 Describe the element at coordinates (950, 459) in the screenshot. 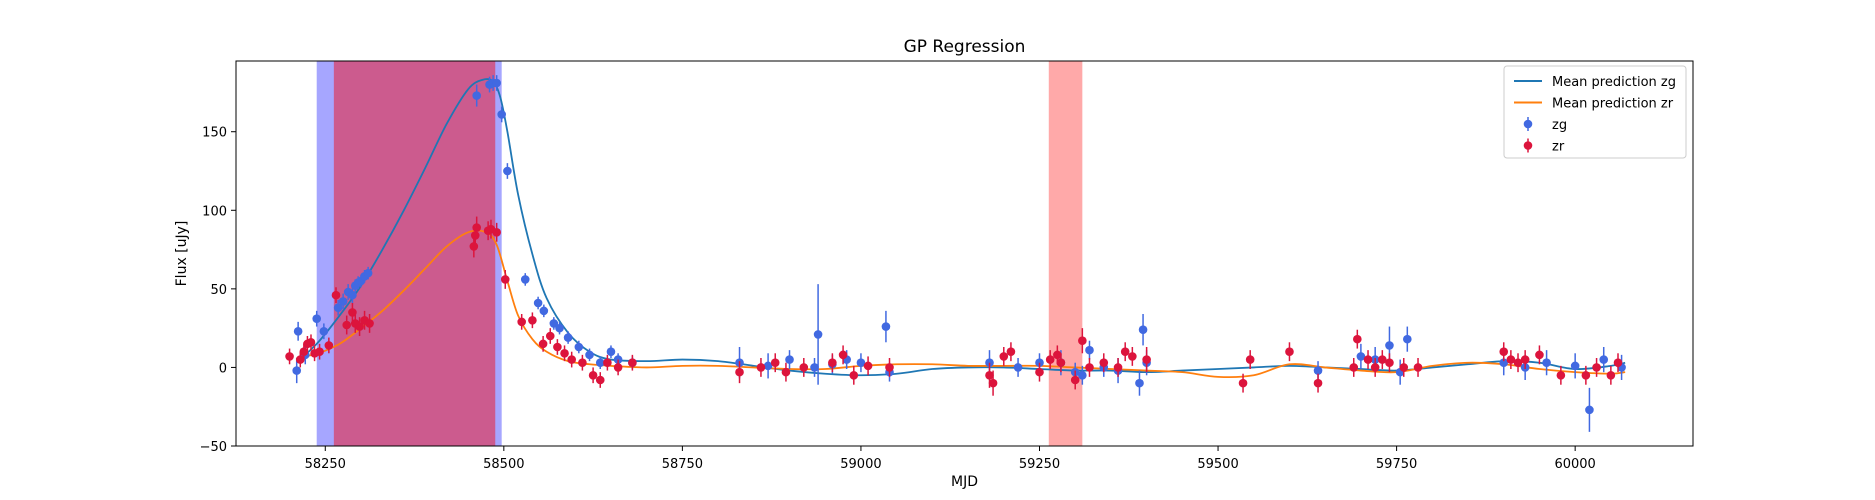

I see `x-axis: 58250 58500 58750 59000 59250 59500 59750 60000` at that location.